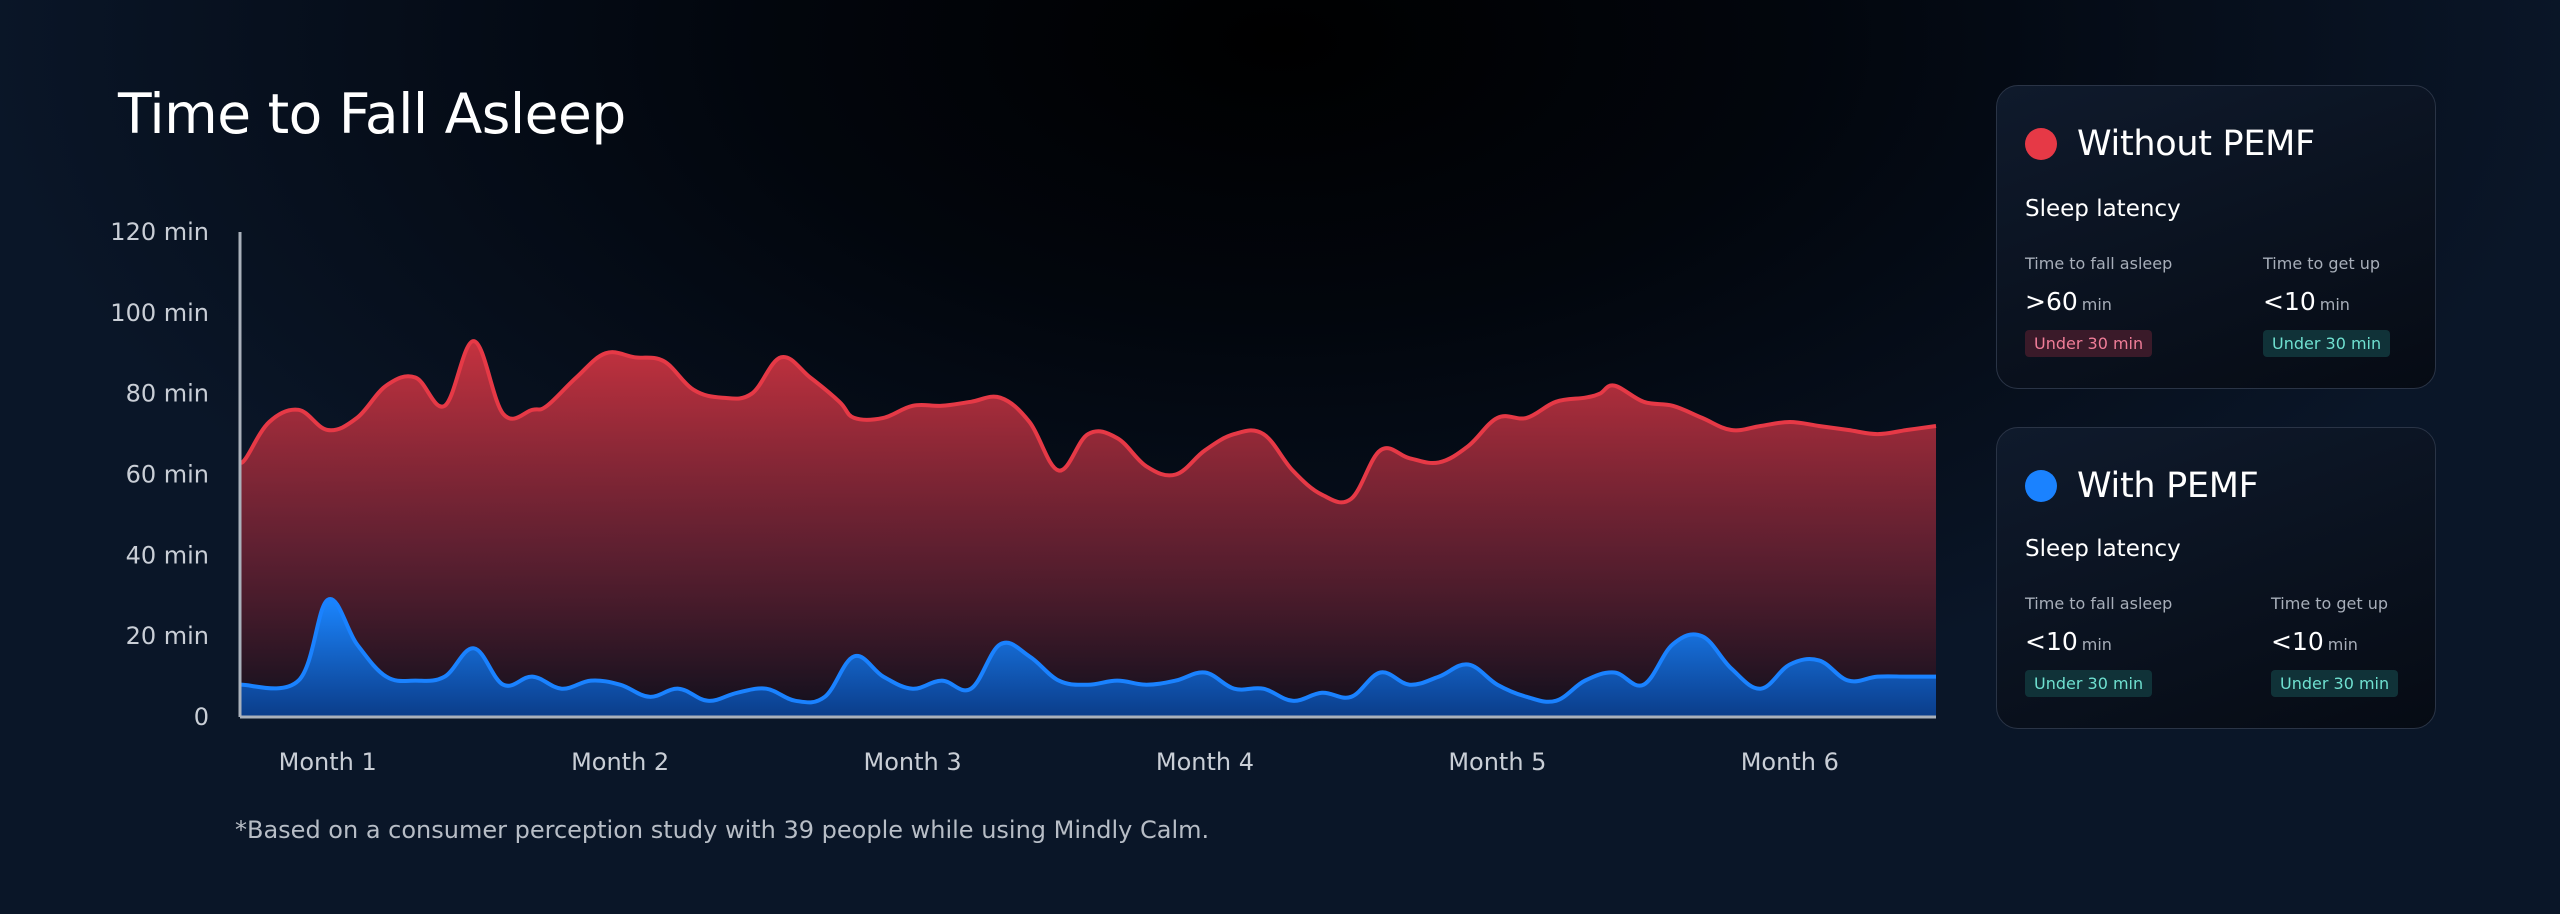  I want to click on card-title: Without PEMF, so click(2196, 144).